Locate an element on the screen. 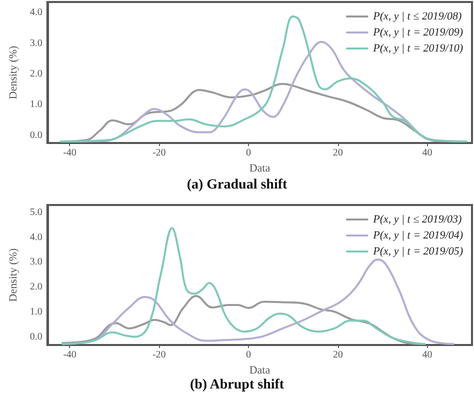 This screenshot has width=474, height=397. text: (a) Gradual shift is located at coordinates (237, 185).